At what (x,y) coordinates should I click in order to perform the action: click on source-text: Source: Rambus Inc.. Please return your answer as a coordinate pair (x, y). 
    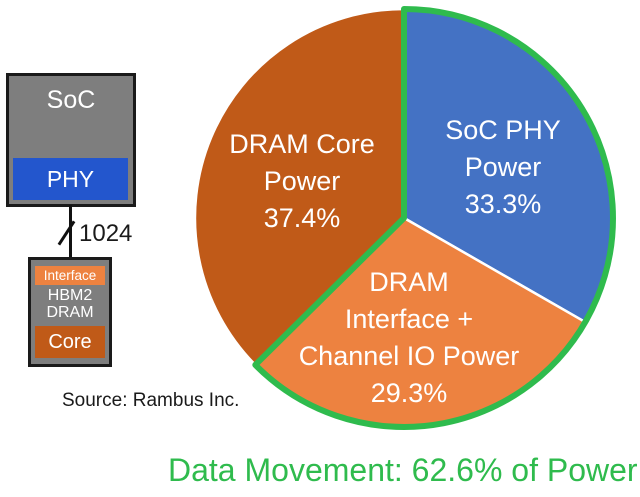
    Looking at the image, I should click on (151, 400).